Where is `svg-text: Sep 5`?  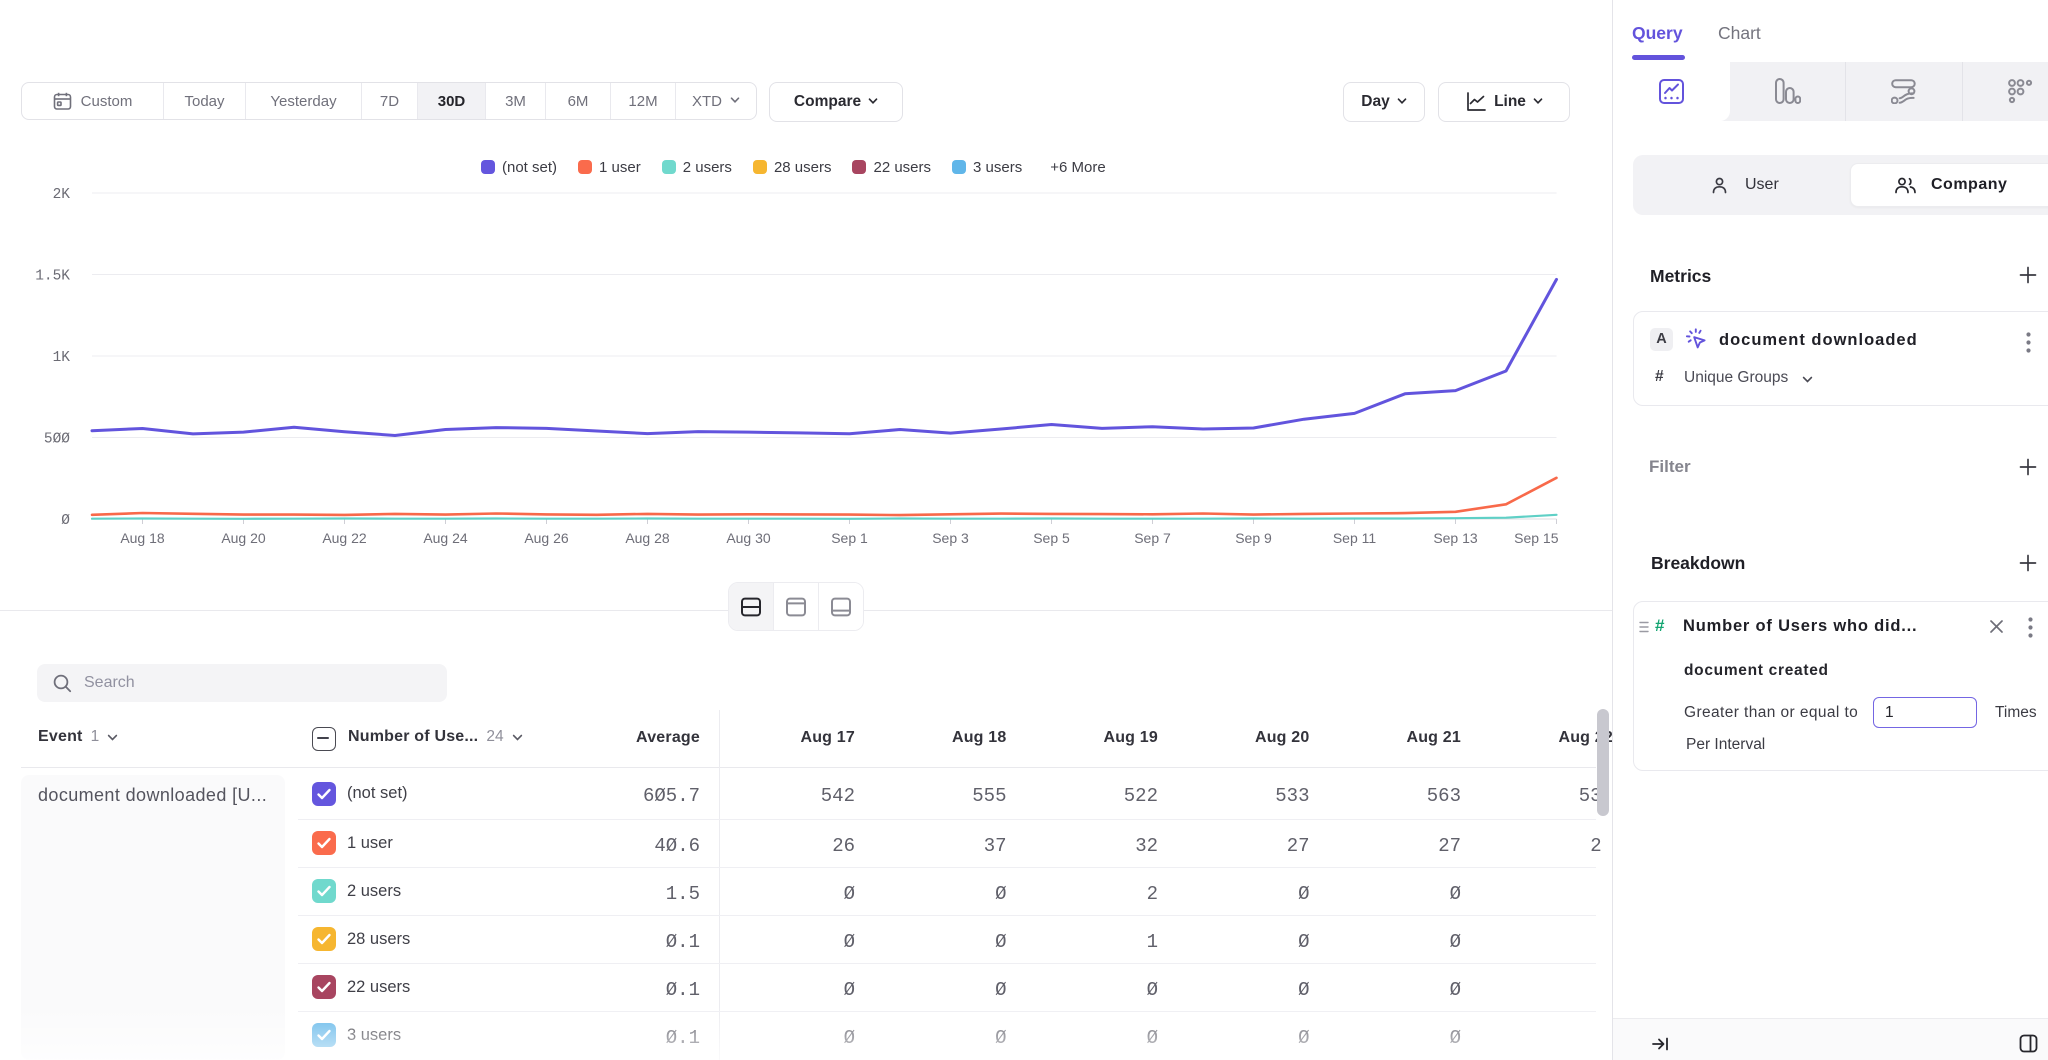 svg-text: Sep 5 is located at coordinates (1051, 538).